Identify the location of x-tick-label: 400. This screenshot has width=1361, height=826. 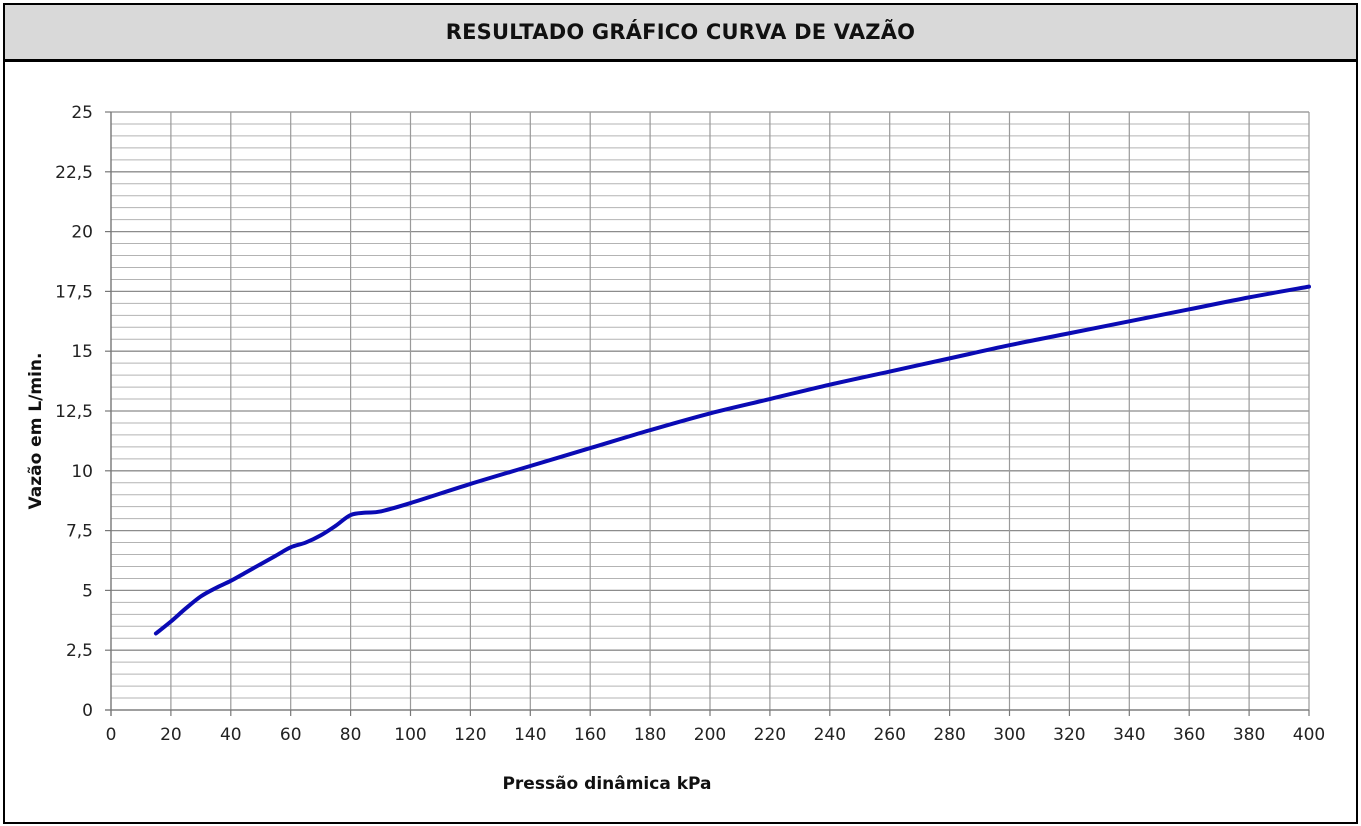
(1309, 735).